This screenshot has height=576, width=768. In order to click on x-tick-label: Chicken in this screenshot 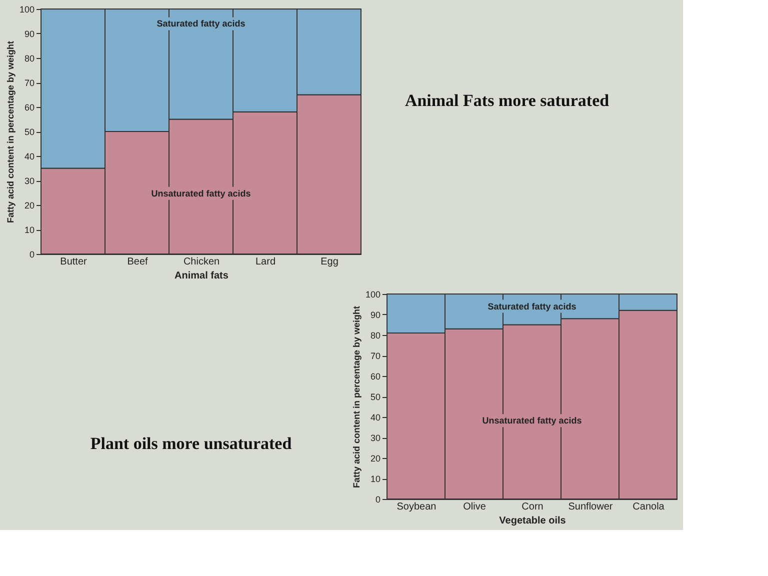, I will do `click(201, 262)`.